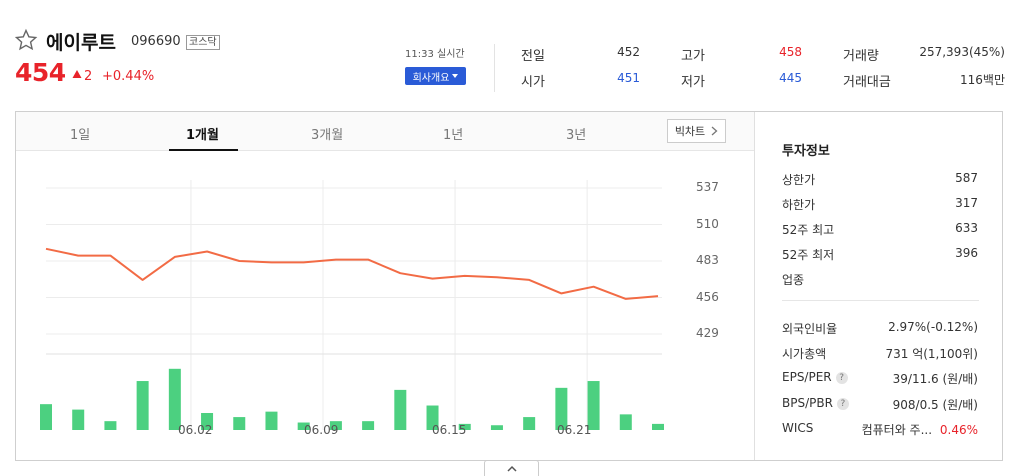  Describe the element at coordinates (754, 286) in the screenshot. I see `panel-divider` at that location.